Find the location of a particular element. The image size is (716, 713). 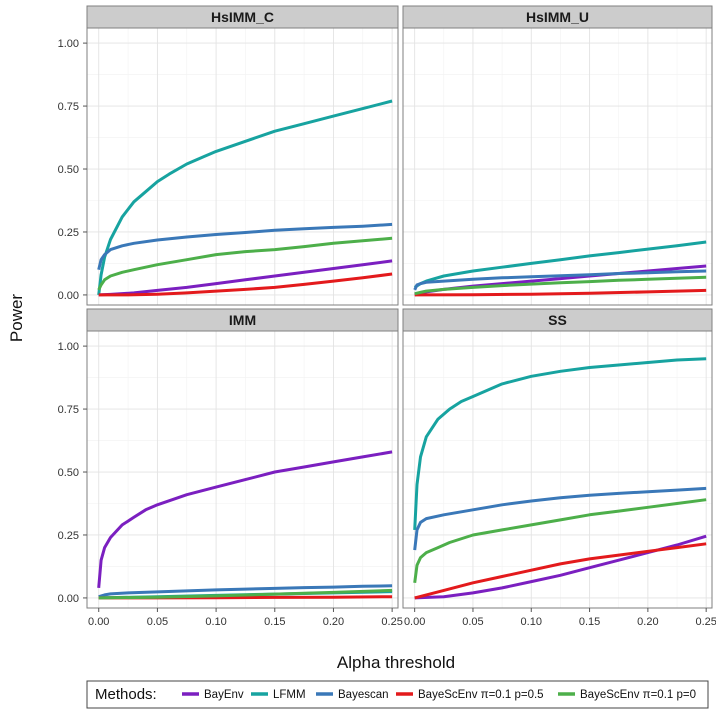

legend-entry-lfmm: LFMM is located at coordinates (278, 695).